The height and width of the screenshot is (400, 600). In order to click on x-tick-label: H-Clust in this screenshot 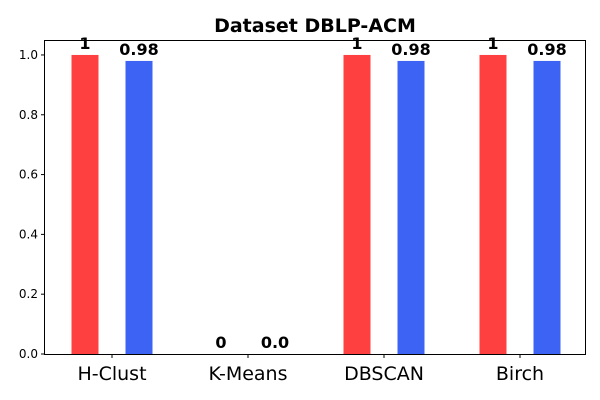, I will do `click(111, 374)`.